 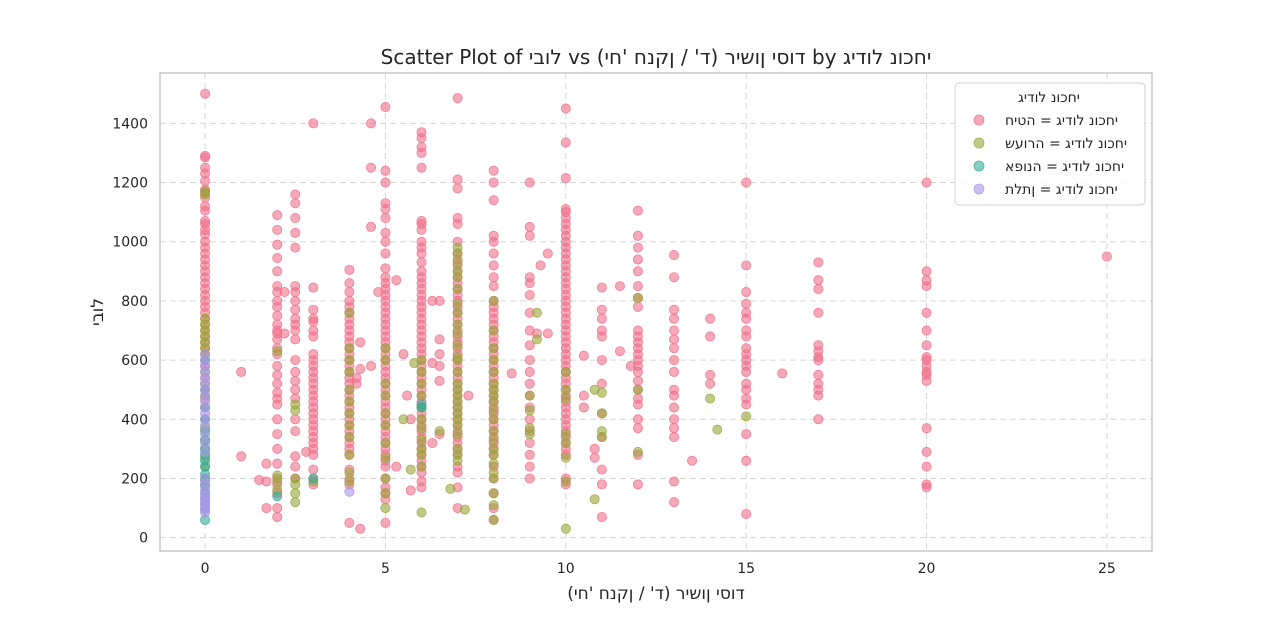 I want to click on x-axis-label: דוסי ןושיר (ד' / ןקנח 'חי), so click(x=656, y=594).